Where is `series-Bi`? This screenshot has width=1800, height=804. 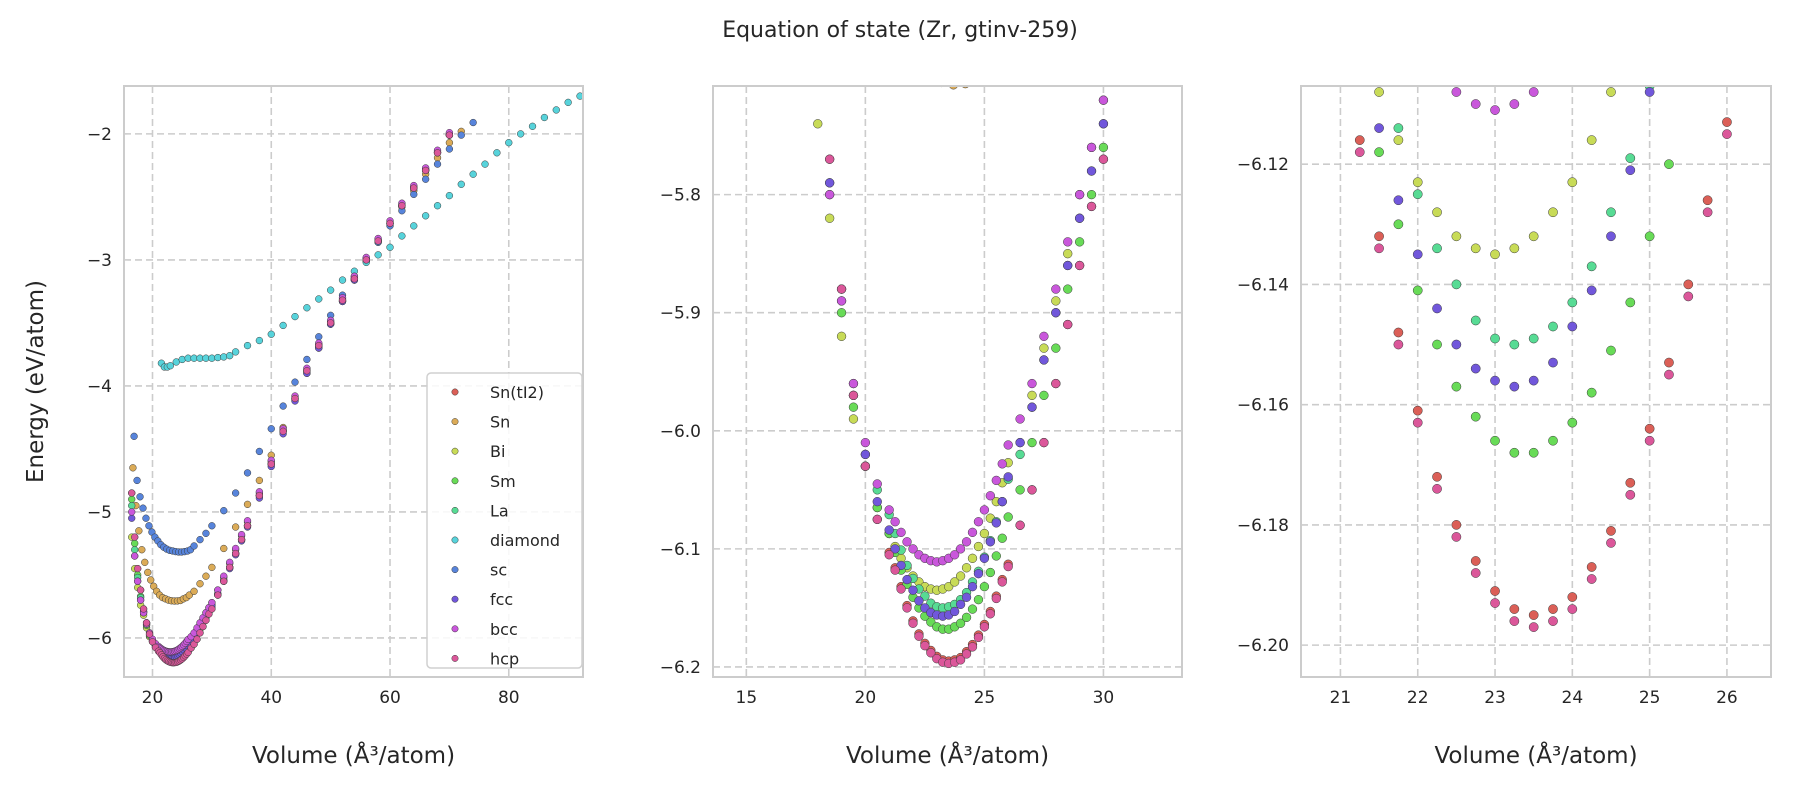
series-Bi is located at coordinates (1504, 143).